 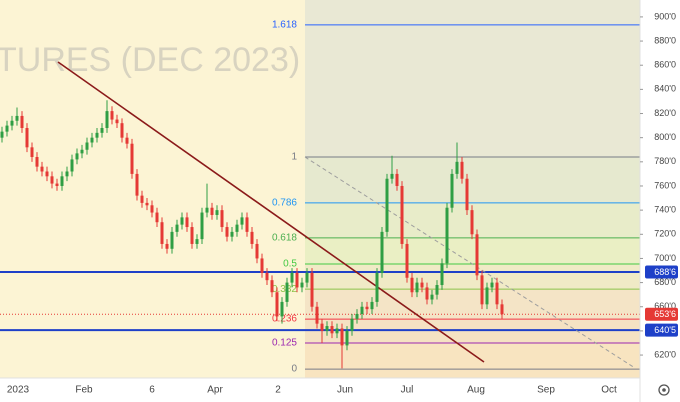 I want to click on price-tag-label: 640'5, so click(x=665, y=330).